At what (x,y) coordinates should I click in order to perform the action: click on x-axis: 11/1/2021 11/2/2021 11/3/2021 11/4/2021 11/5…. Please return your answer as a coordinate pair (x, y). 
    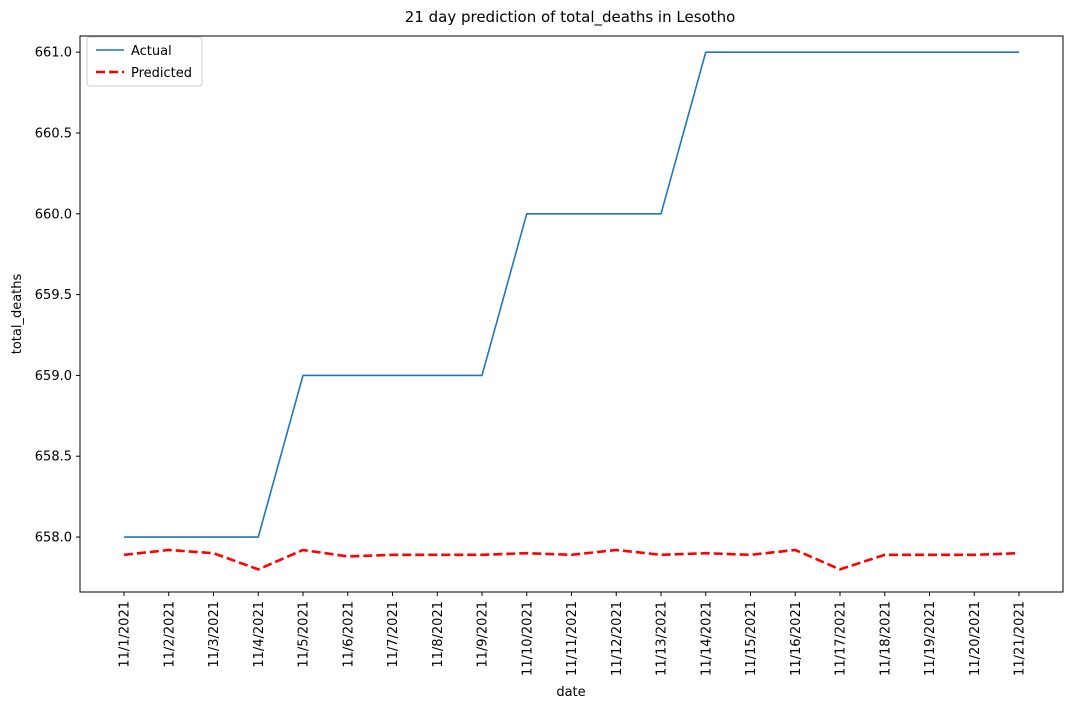
    Looking at the image, I should click on (573, 634).